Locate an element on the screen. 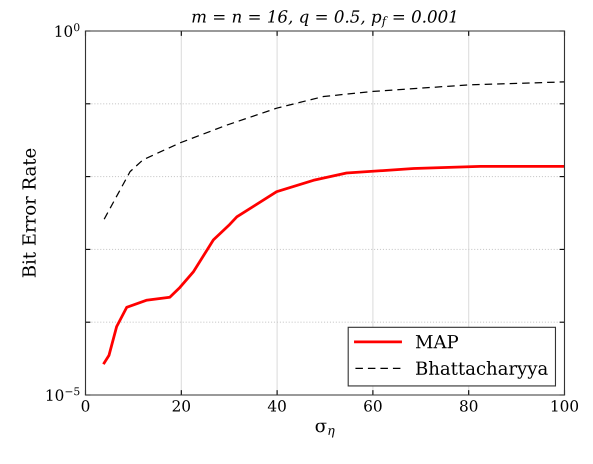 This screenshot has width=593, height=464. legend-label: Bhattacharyya is located at coordinates (482, 370).